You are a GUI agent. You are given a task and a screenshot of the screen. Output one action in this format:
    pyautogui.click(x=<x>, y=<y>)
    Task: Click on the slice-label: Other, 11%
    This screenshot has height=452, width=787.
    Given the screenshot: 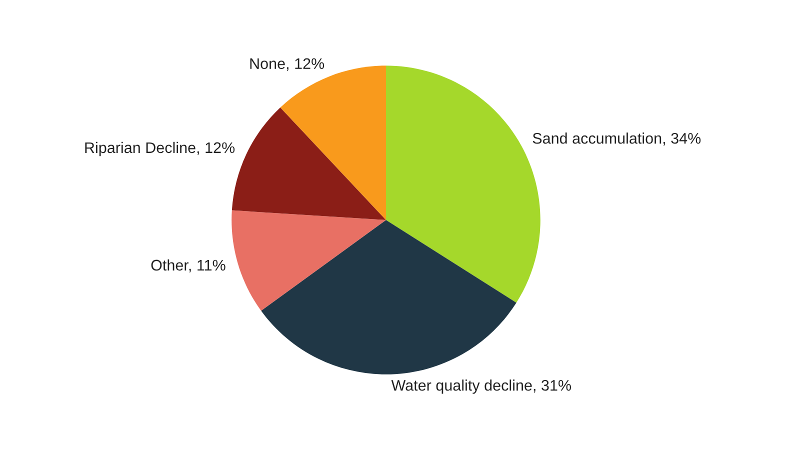 What is the action you would take?
    pyautogui.click(x=188, y=265)
    